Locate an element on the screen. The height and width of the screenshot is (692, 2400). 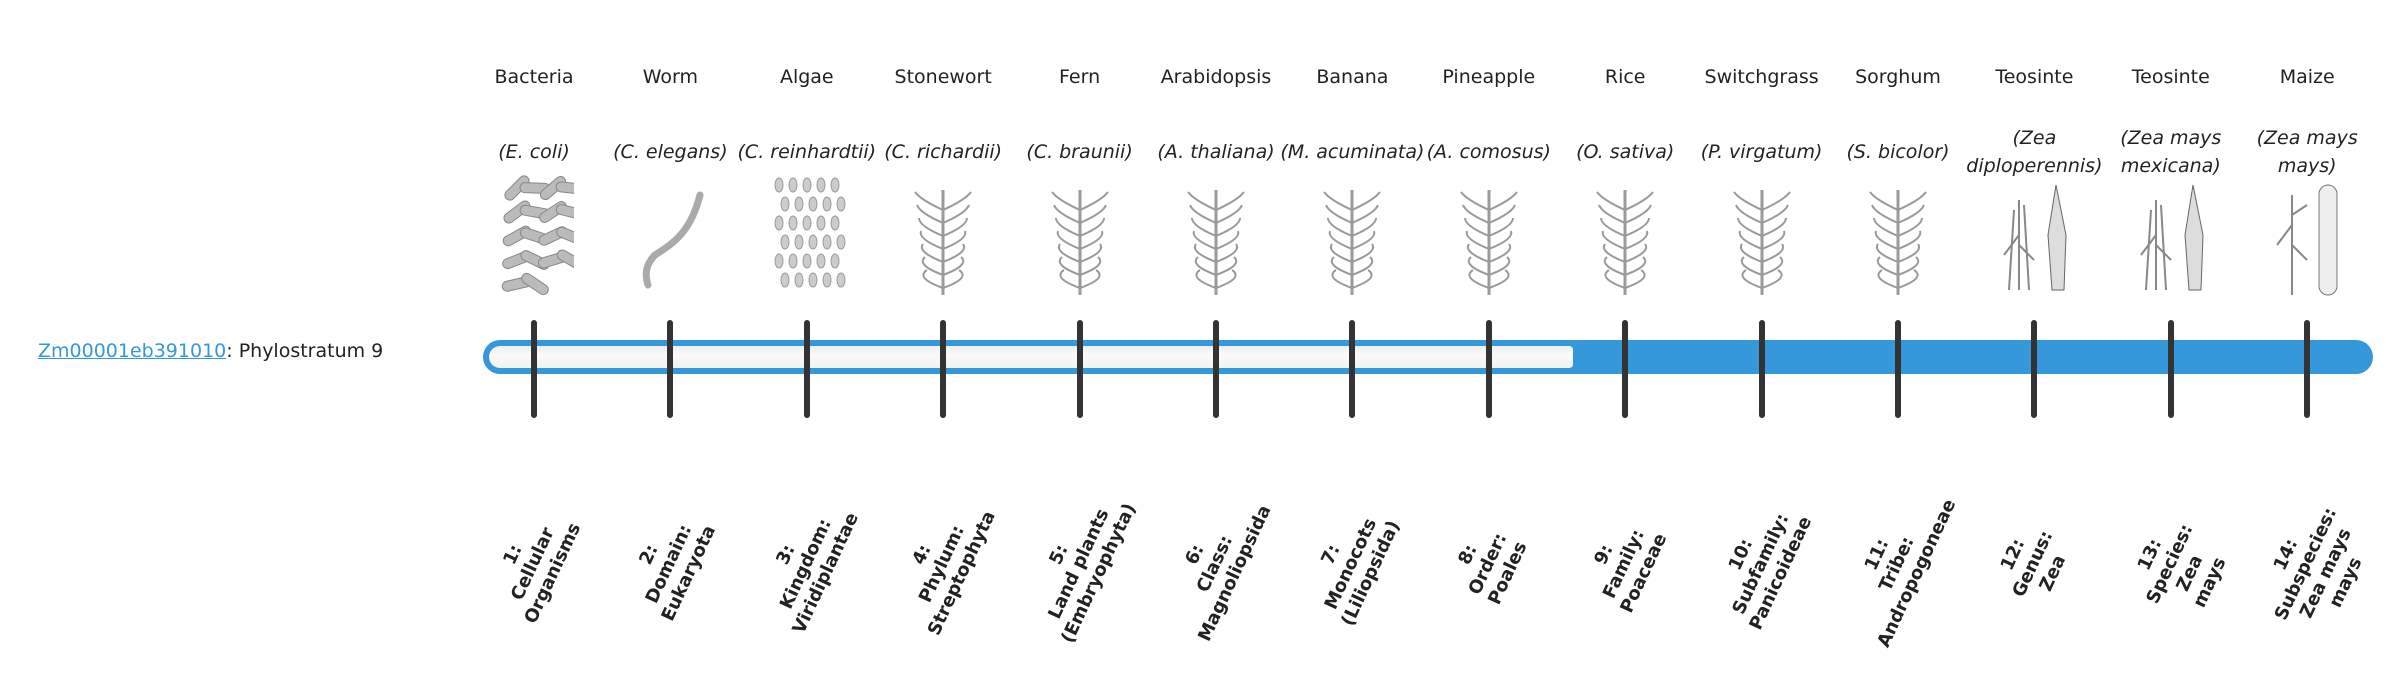
phylostratum-bar is located at coordinates (1428, 357).